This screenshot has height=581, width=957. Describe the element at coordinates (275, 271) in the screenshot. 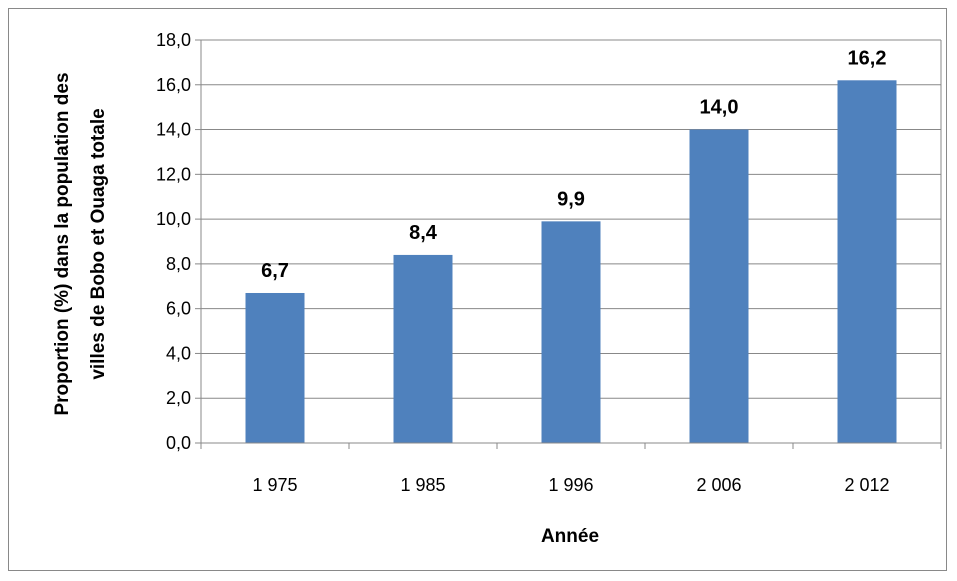

I see `data-label: 6,7` at that location.